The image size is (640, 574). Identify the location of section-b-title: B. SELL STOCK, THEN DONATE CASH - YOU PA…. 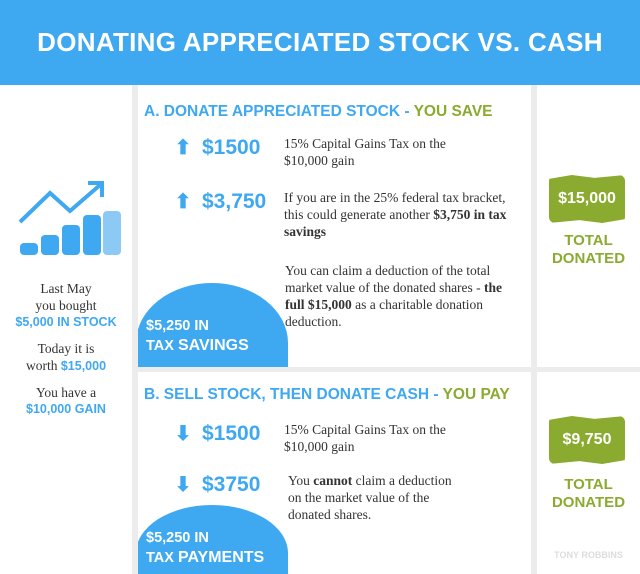
(327, 394).